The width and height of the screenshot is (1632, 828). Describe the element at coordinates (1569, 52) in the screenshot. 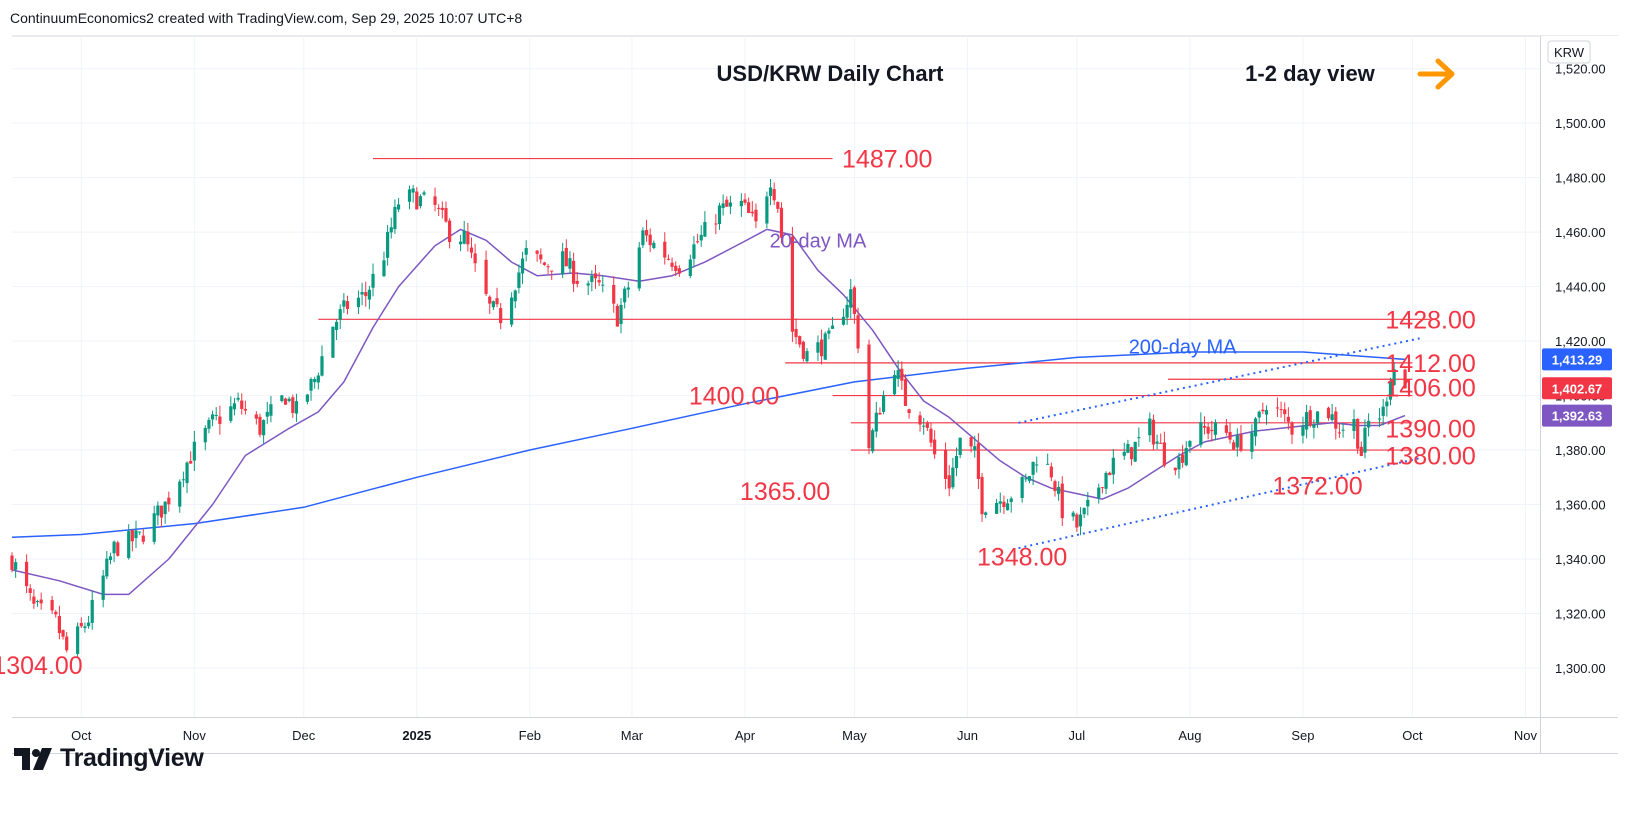

I see `currency-box` at that location.